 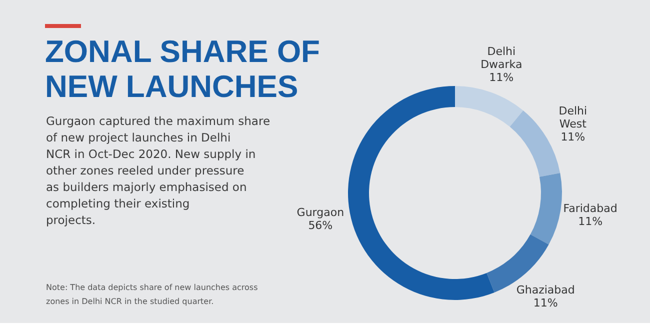 What do you see at coordinates (501, 58) in the screenshot?
I see `slice-label: Delhi Dwarka` at bounding box center [501, 58].